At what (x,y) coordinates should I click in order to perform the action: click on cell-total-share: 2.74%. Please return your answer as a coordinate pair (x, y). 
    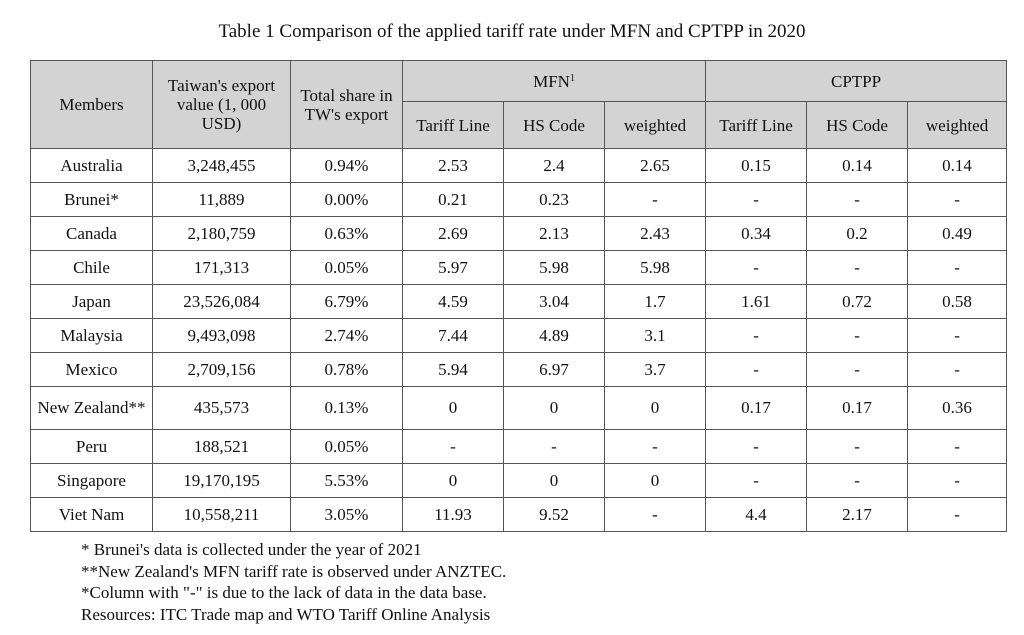
    Looking at the image, I should click on (346, 335).